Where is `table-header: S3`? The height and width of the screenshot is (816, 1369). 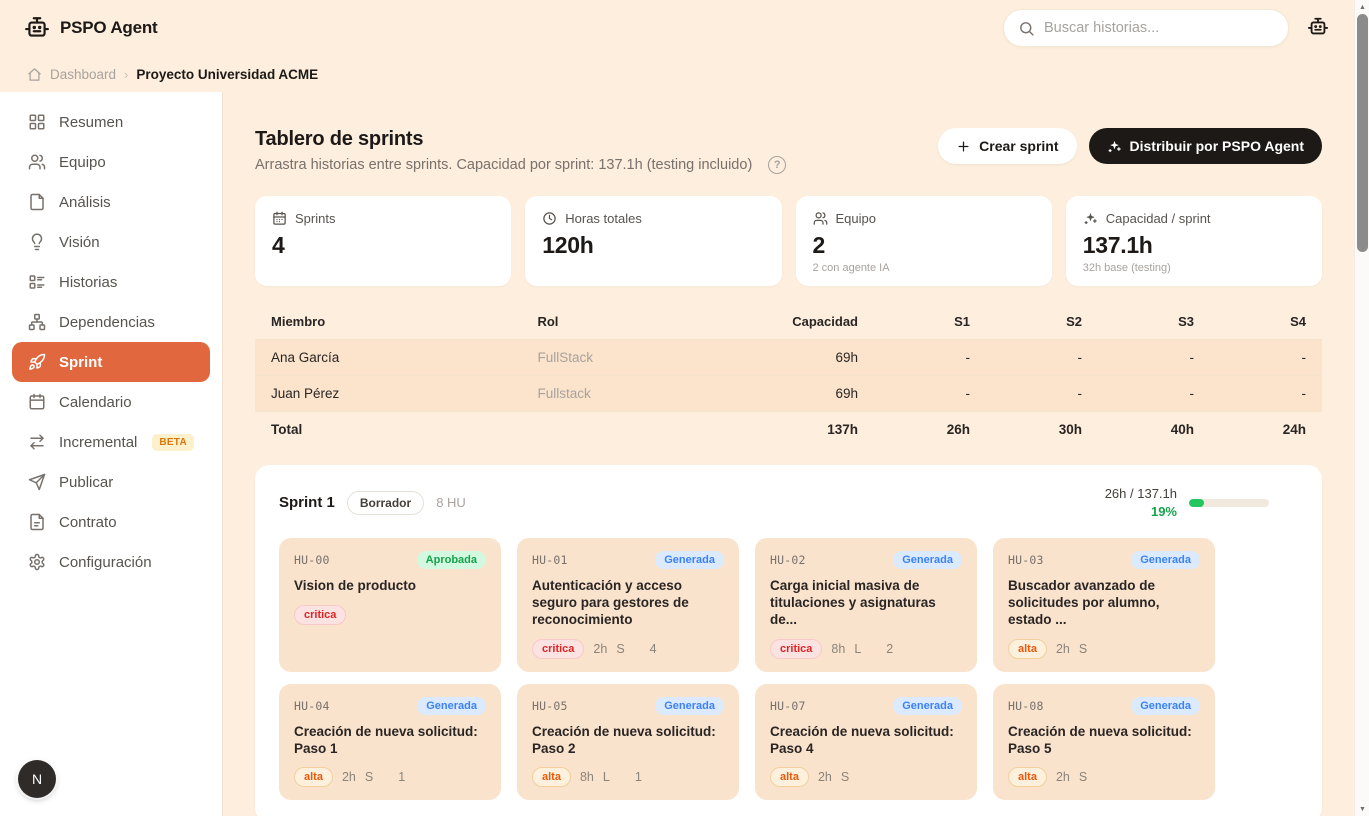
table-header: S3 is located at coordinates (1186, 321).